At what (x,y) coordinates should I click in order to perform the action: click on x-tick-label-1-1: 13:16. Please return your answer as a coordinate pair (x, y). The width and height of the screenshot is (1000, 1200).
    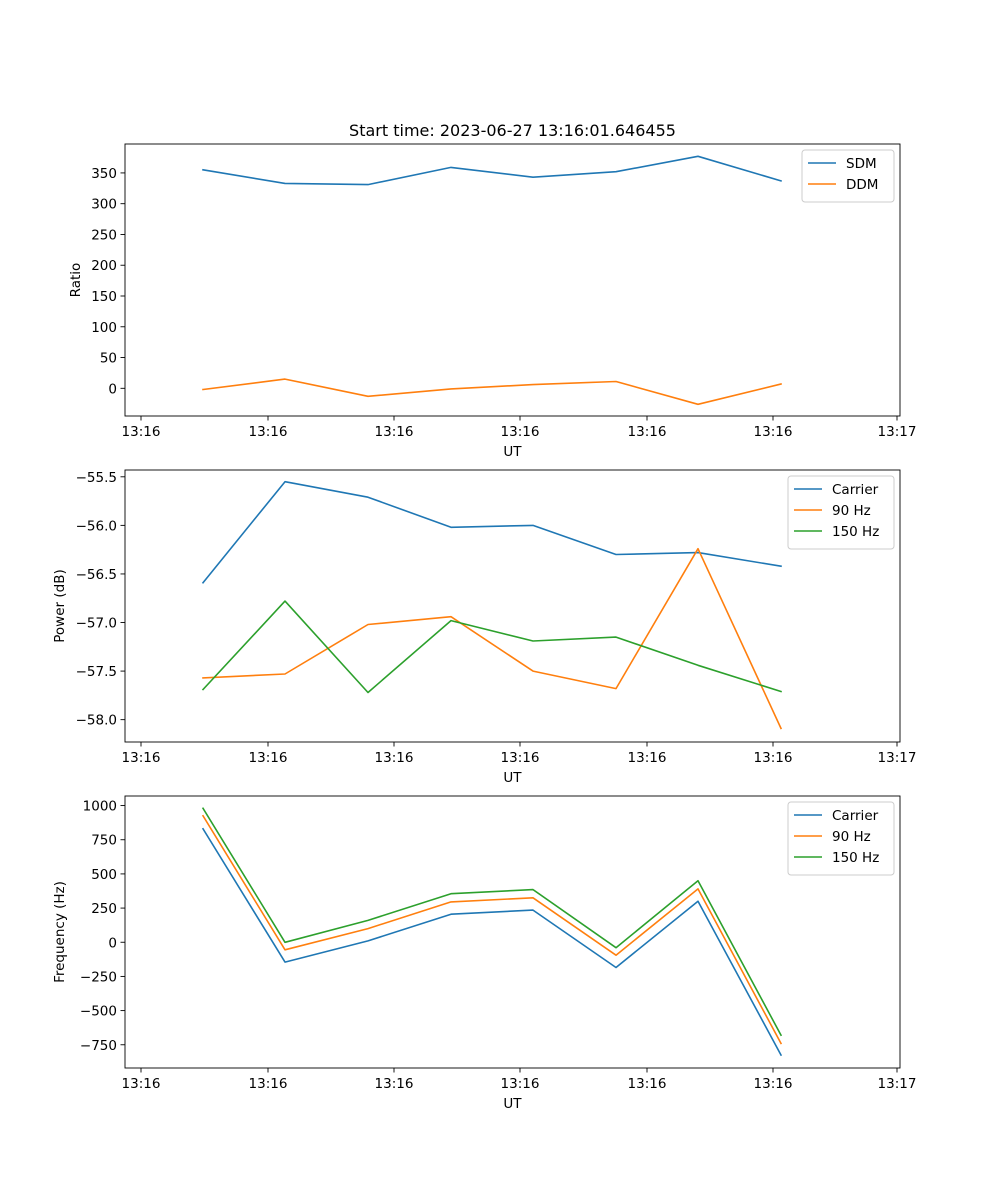
    Looking at the image, I should click on (141, 432).